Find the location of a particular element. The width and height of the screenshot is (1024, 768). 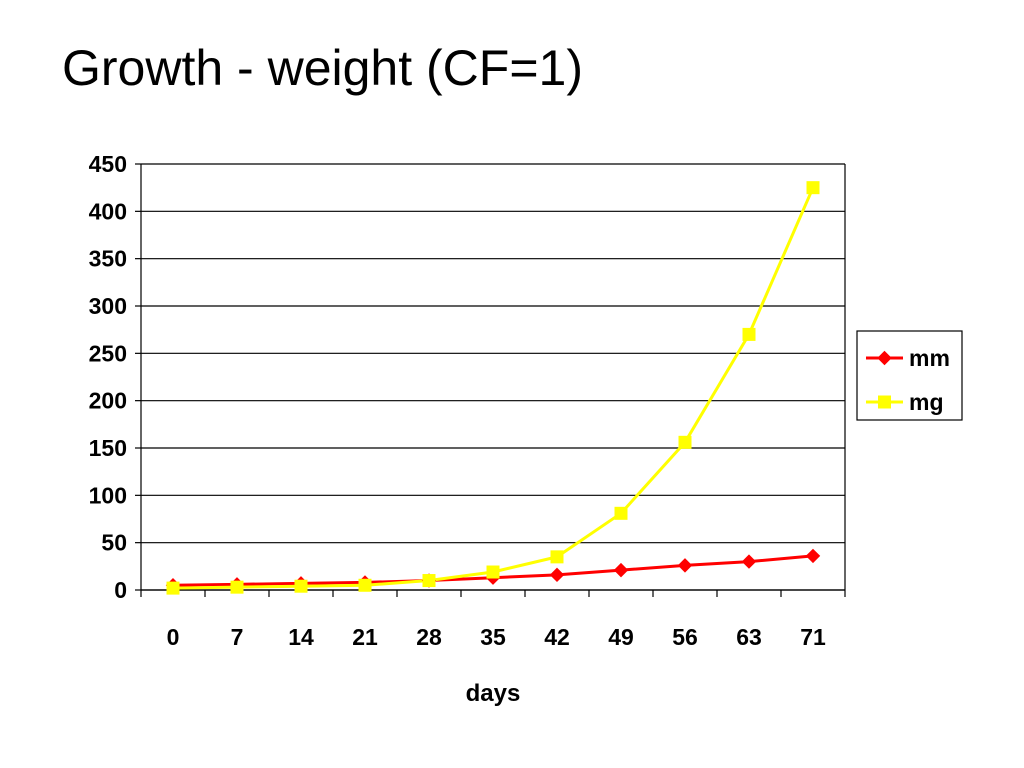

x-tick-label: 28 is located at coordinates (429, 637).